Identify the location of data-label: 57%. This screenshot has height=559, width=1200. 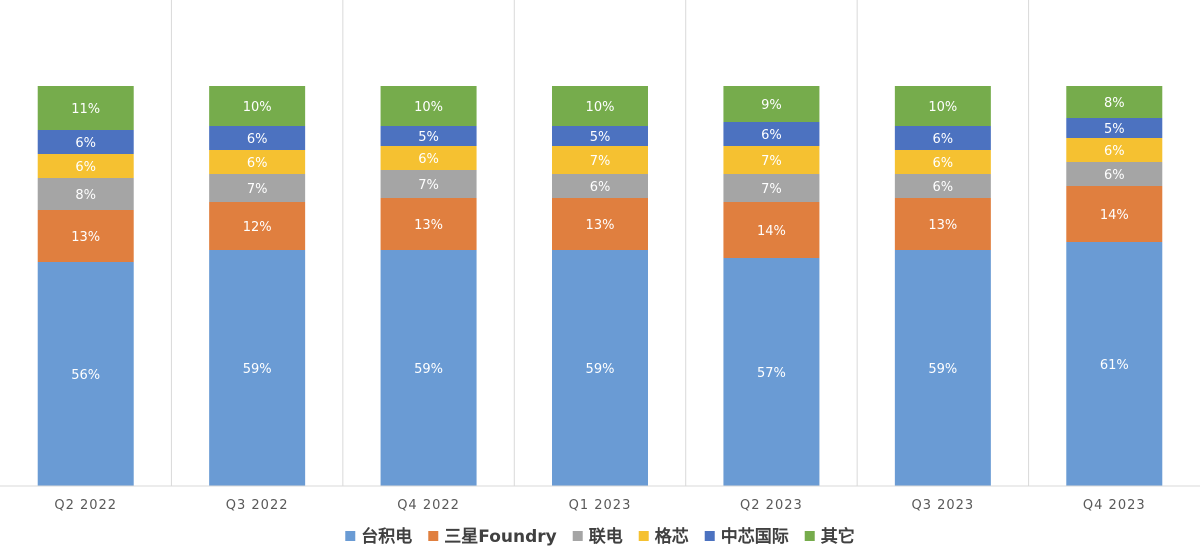
(771, 373).